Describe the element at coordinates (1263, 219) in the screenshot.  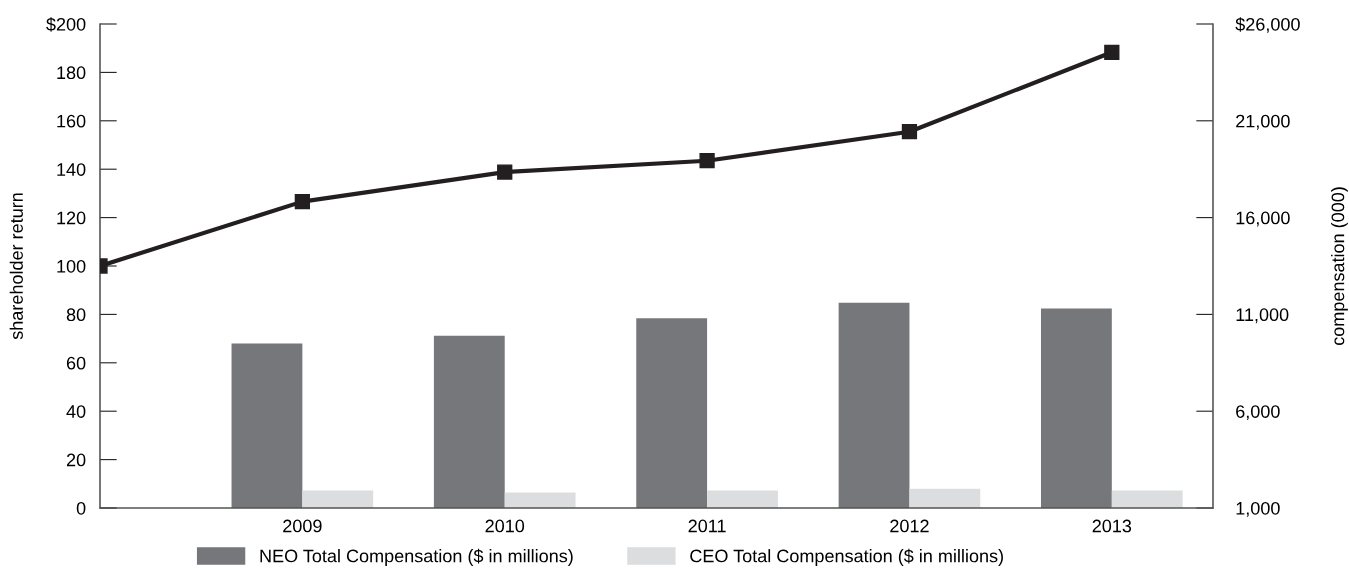
I see `y2-tick-label: 16,000` at that location.